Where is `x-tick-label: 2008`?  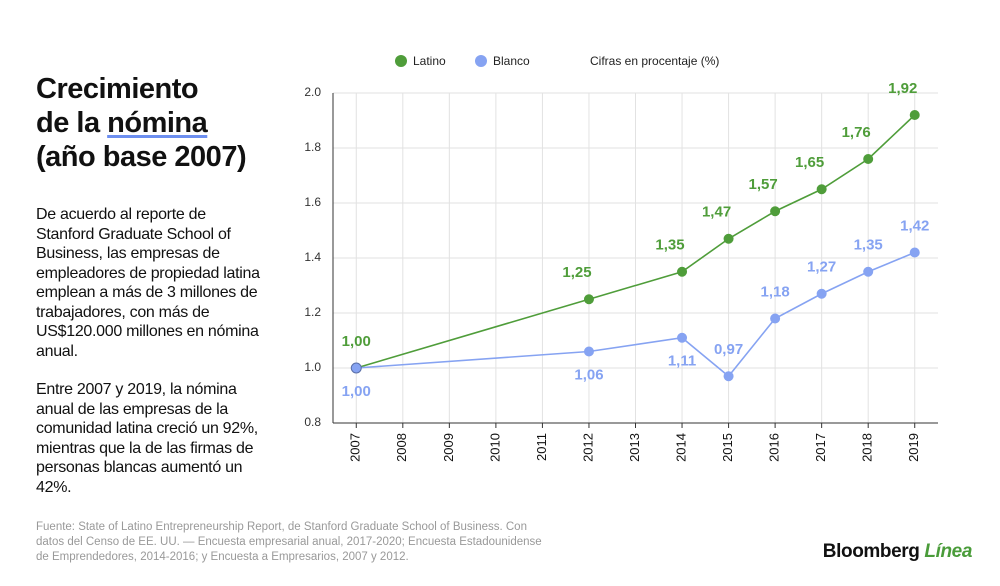 x-tick-label: 2008 is located at coordinates (401, 447).